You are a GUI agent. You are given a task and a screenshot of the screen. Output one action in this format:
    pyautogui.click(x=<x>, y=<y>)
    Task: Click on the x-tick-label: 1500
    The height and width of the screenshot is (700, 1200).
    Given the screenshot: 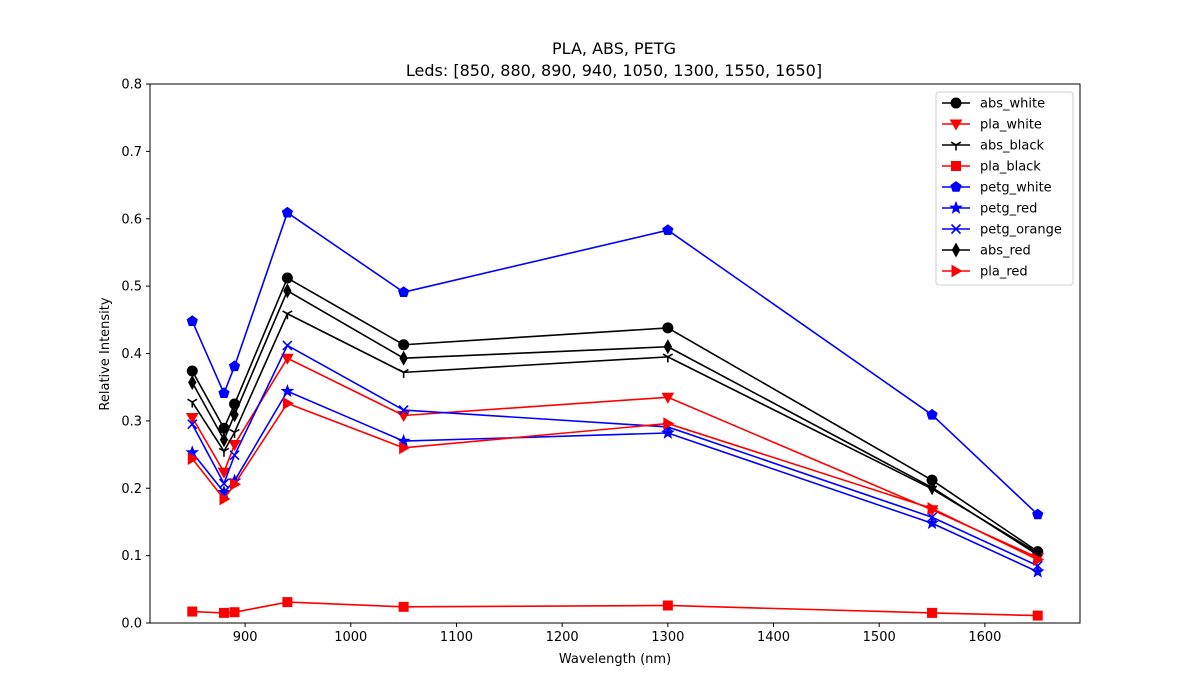 What is the action you would take?
    pyautogui.click(x=879, y=637)
    